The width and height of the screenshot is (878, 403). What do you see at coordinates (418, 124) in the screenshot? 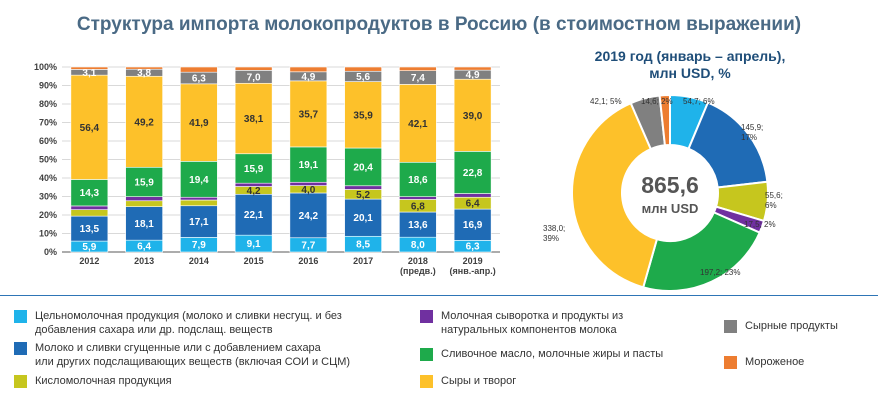
I see `bar-data-label: 42,1` at bounding box center [418, 124].